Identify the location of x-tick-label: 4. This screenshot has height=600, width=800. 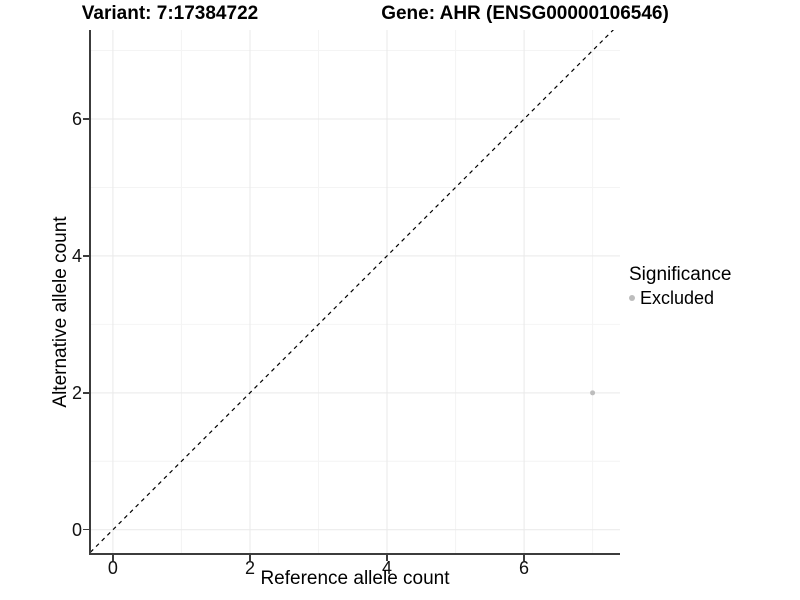
(387, 568).